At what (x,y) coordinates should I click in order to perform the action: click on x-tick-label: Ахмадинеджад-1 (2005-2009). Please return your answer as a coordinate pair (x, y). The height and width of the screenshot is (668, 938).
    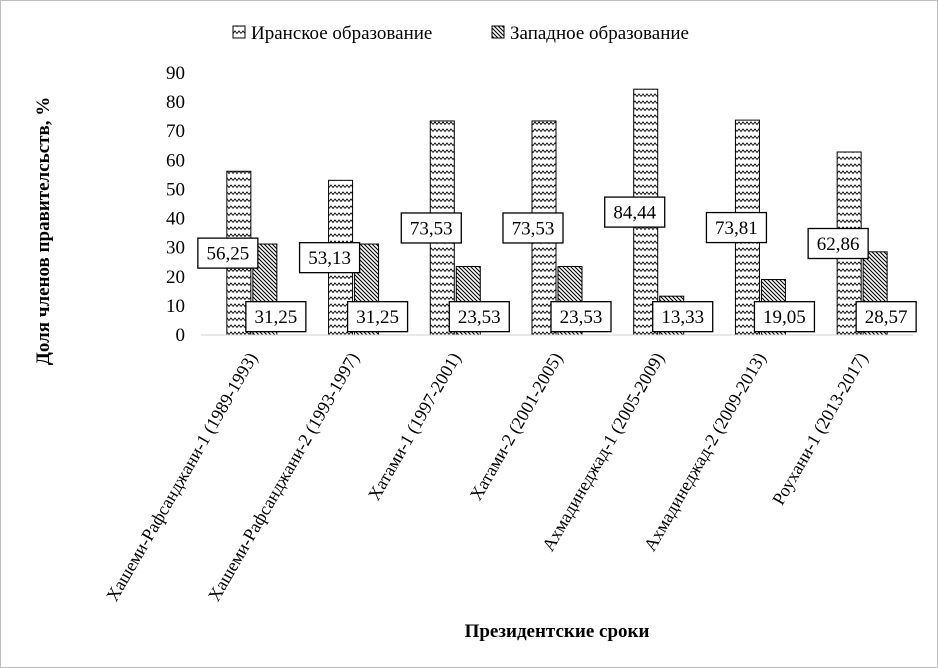
    Looking at the image, I should click on (603, 452).